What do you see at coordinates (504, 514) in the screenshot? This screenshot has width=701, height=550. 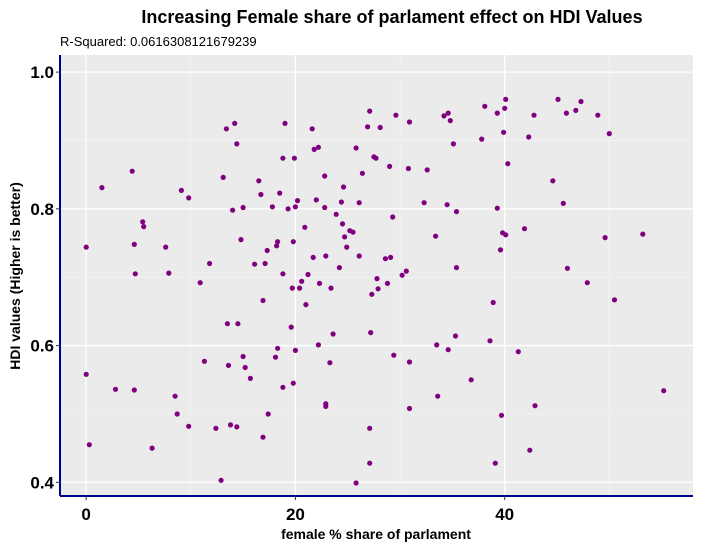 I see `x-tick-label: 40` at bounding box center [504, 514].